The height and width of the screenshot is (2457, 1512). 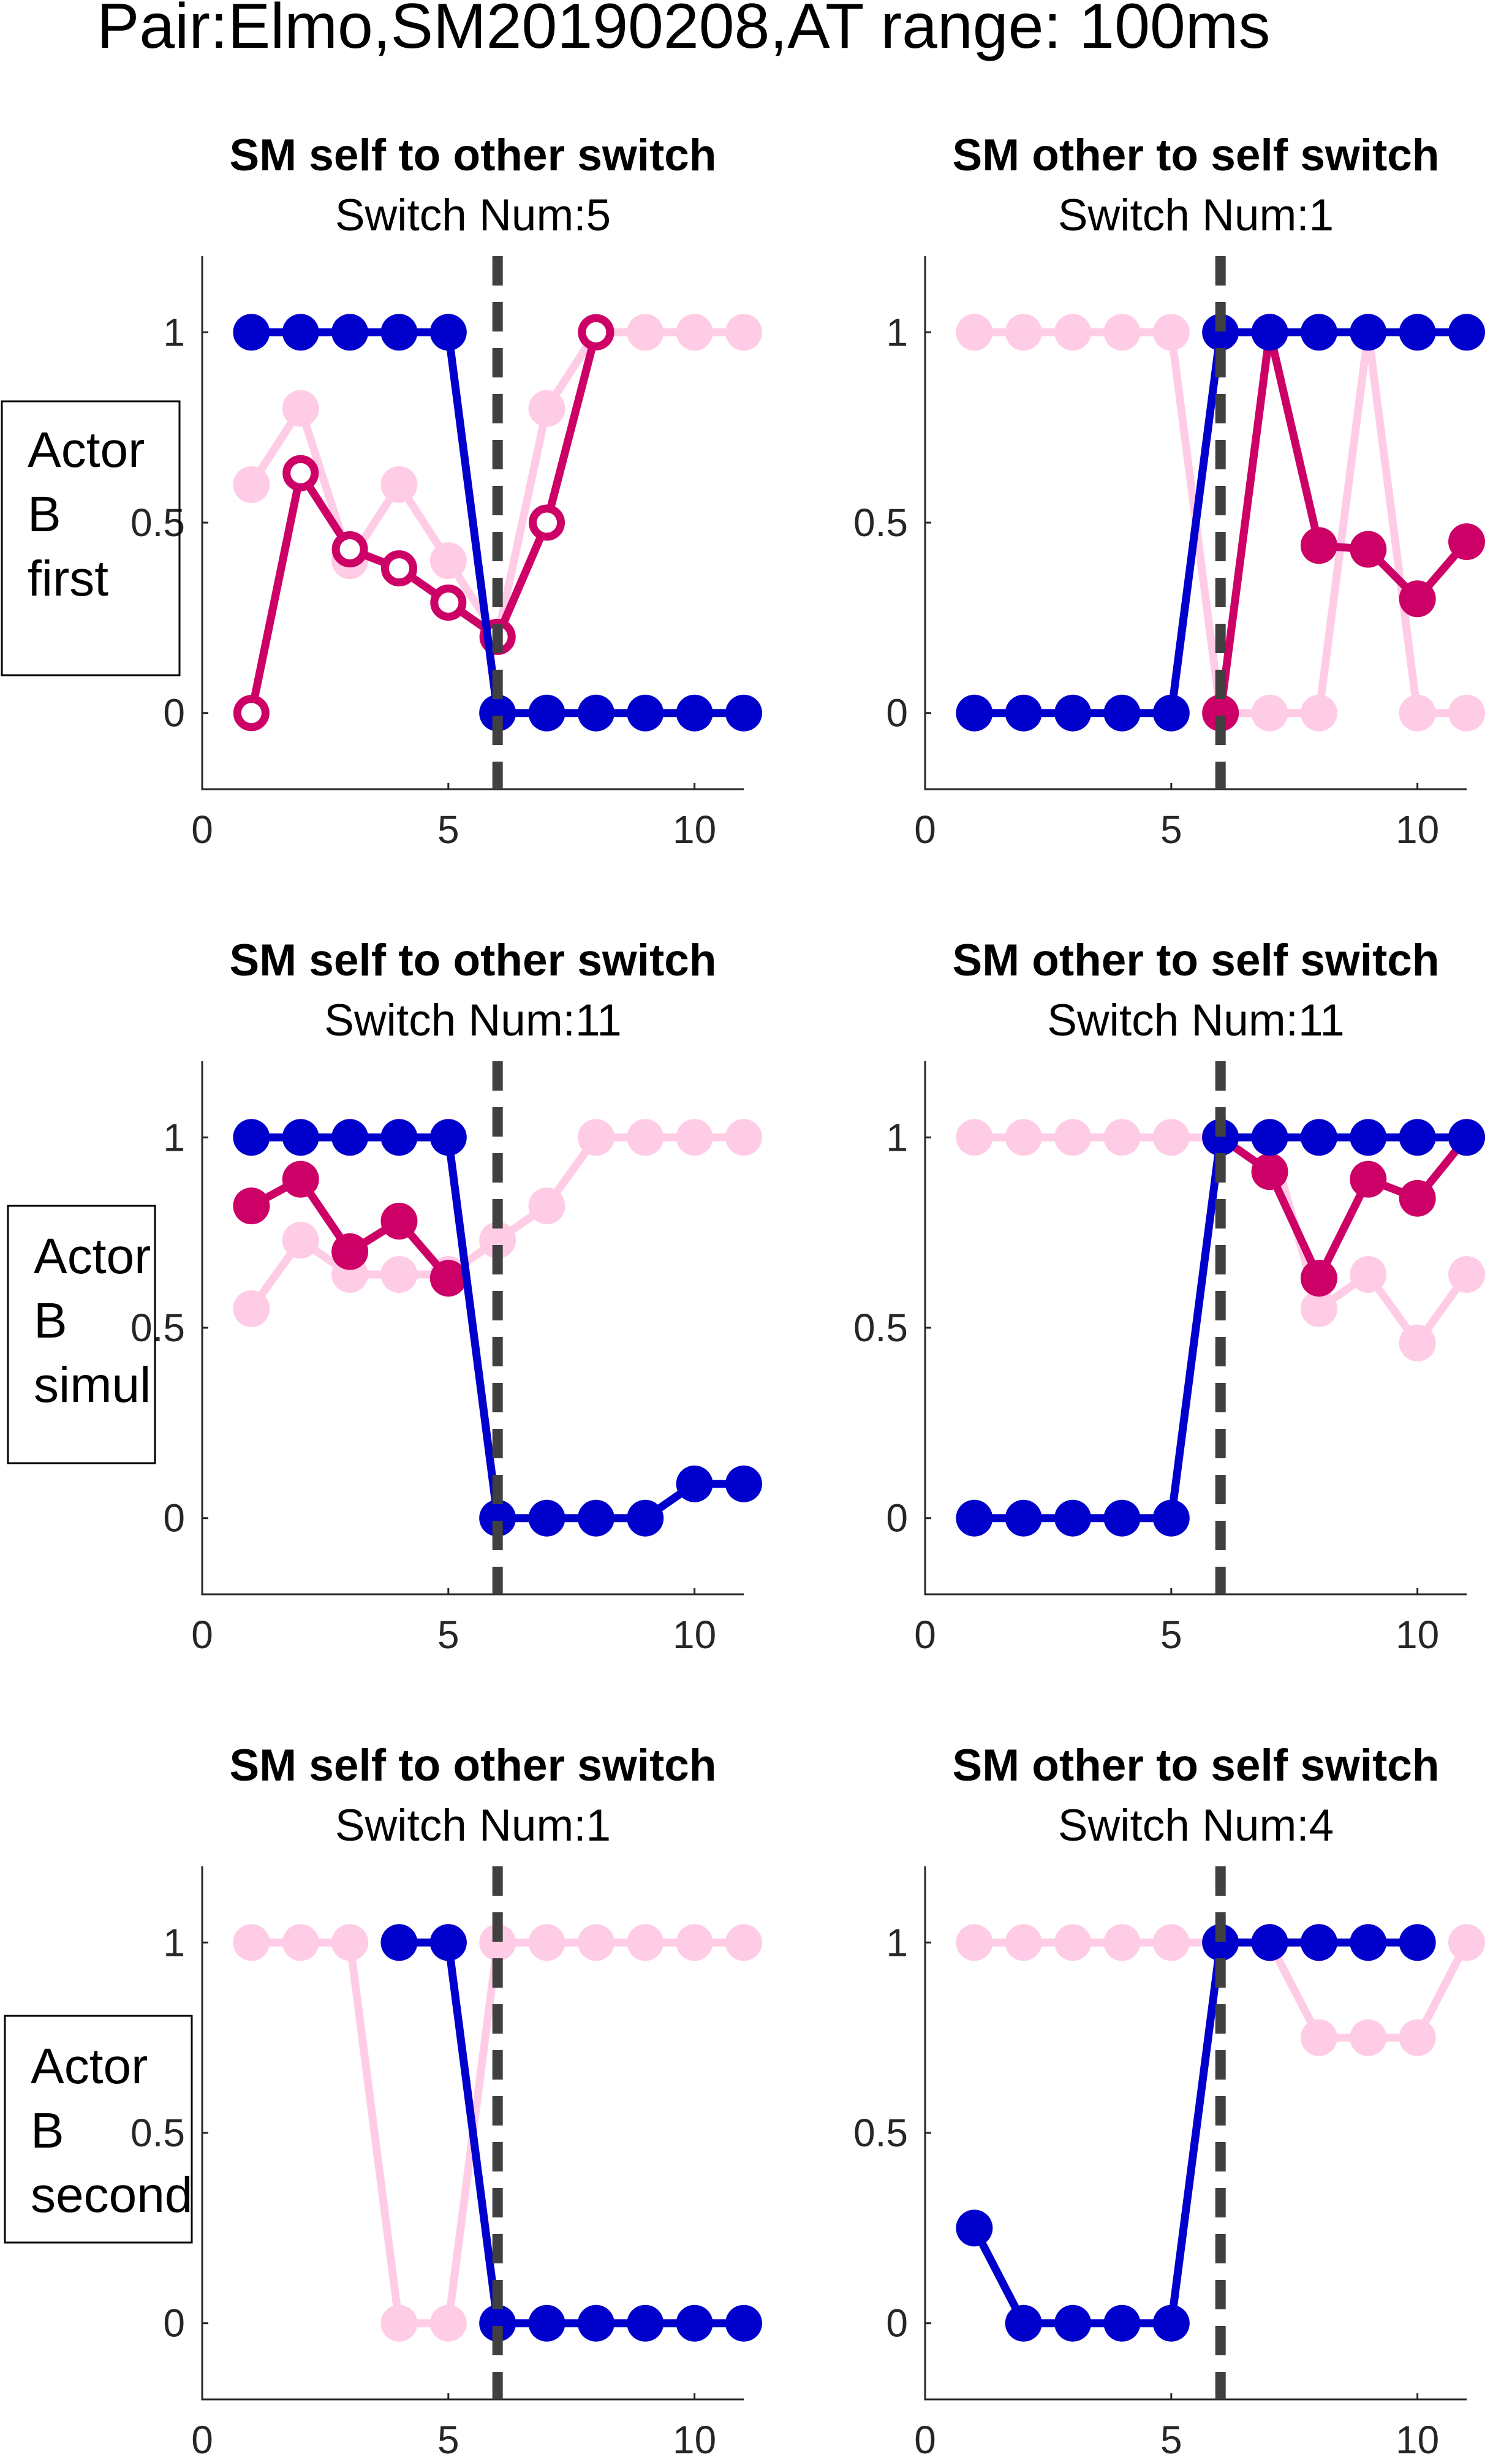 What do you see at coordinates (1196, 1020) in the screenshot?
I see `subplot-subtitle: Switch Num:11` at bounding box center [1196, 1020].